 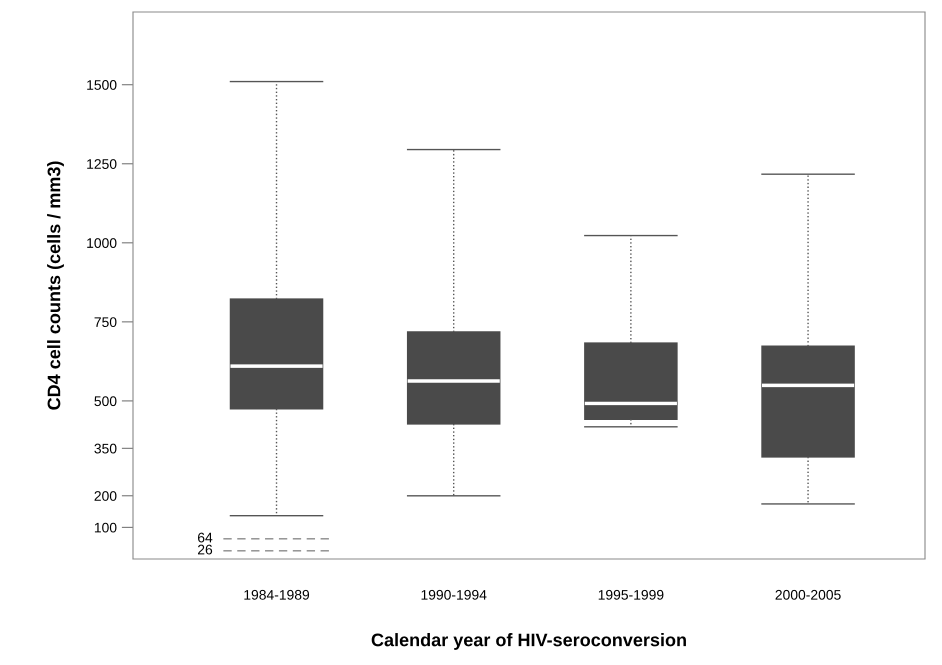 I want to click on x-tick-label: 2000-2005, so click(x=808, y=595).